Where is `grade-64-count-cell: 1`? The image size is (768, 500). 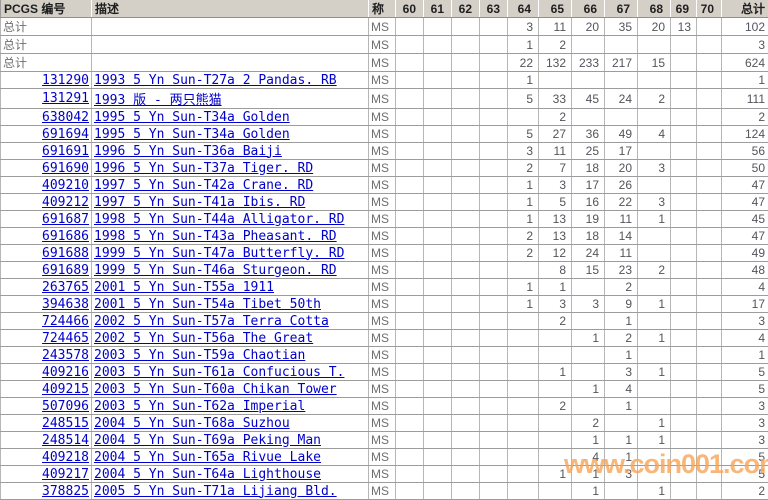 grade-64-count-cell: 1 is located at coordinates (523, 185).